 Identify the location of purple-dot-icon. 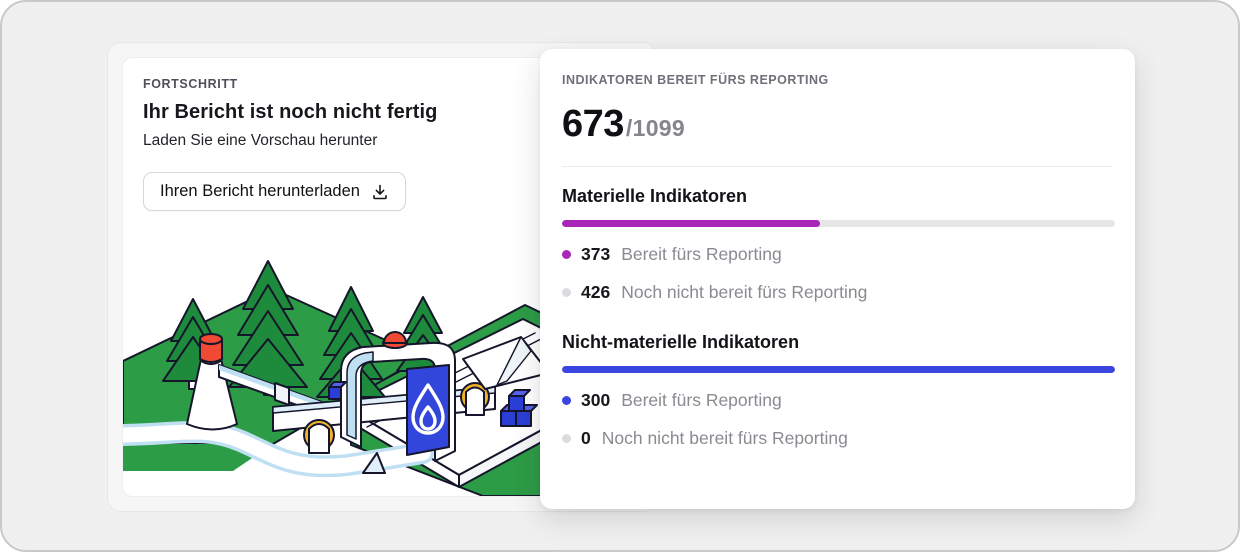
(566, 254).